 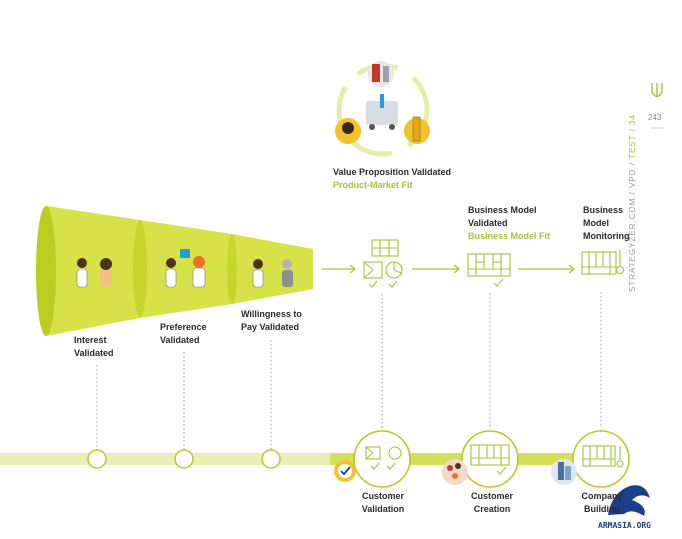 I want to click on people-preference-icon, so click(x=185, y=268).